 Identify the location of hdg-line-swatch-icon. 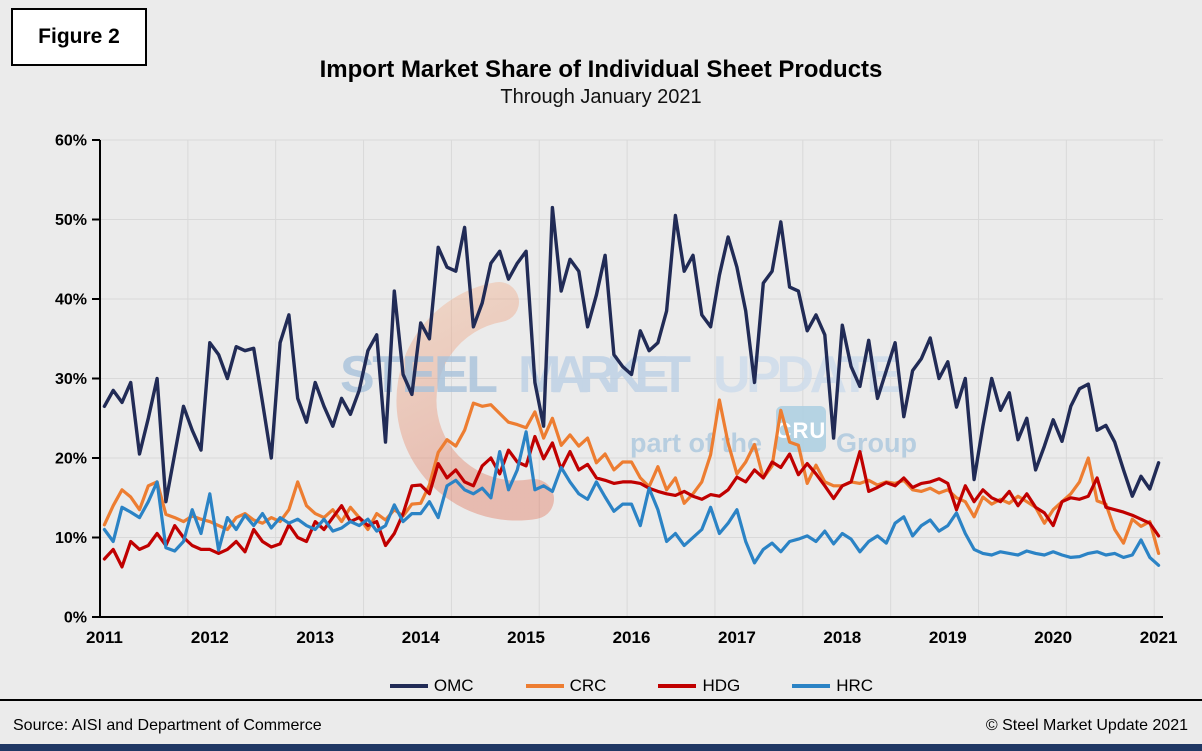
(677, 686).